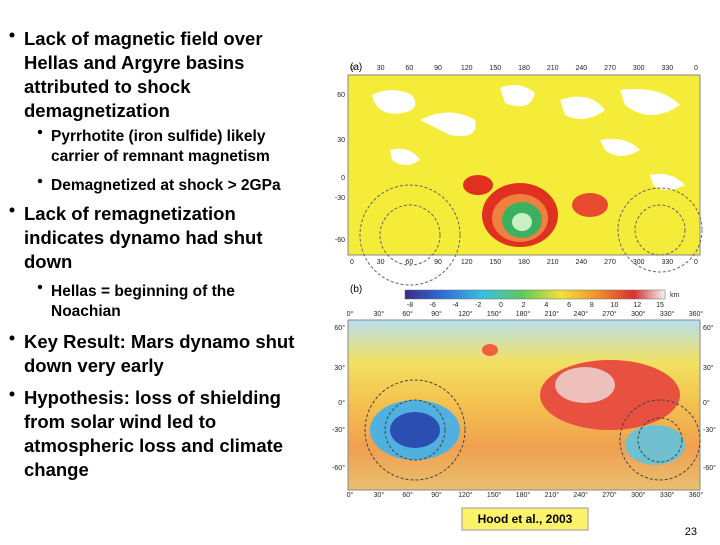 The image size is (720, 545). What do you see at coordinates (107, 86) in the screenshot?
I see `bullet-text: attributed to shock` at bounding box center [107, 86].